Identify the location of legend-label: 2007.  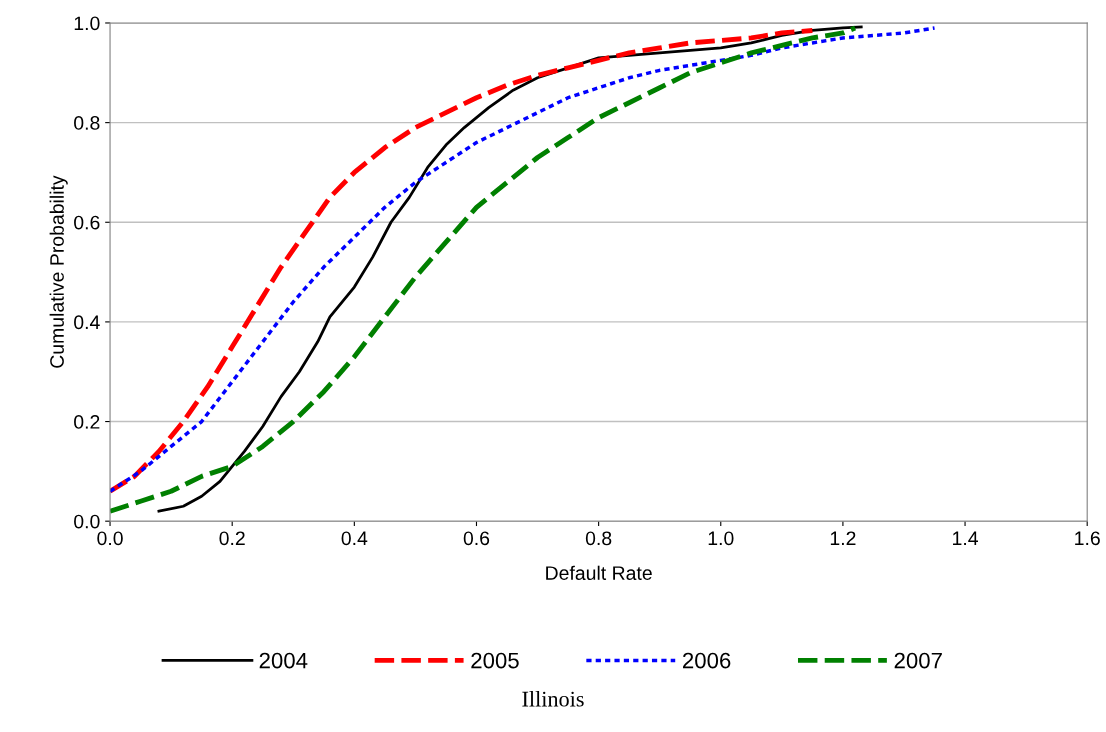
(918, 660).